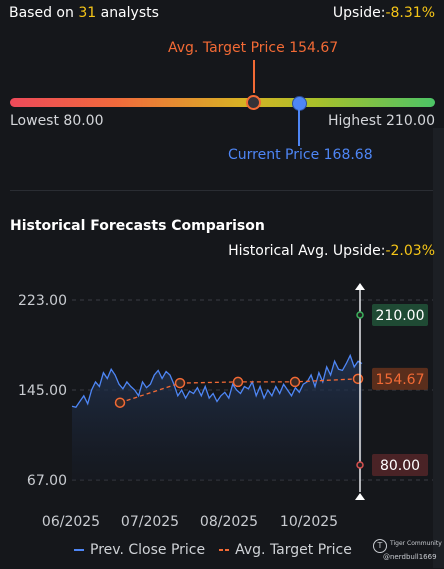  What do you see at coordinates (150, 522) in the screenshot?
I see `x-tick-label: 07/2025` at bounding box center [150, 522].